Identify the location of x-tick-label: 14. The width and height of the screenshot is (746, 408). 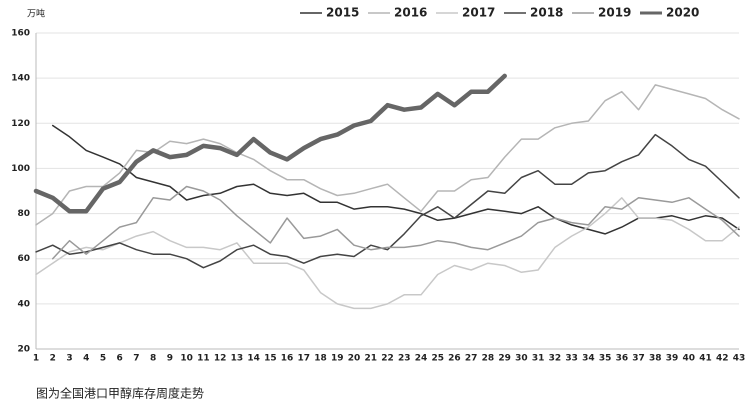
(253, 359).